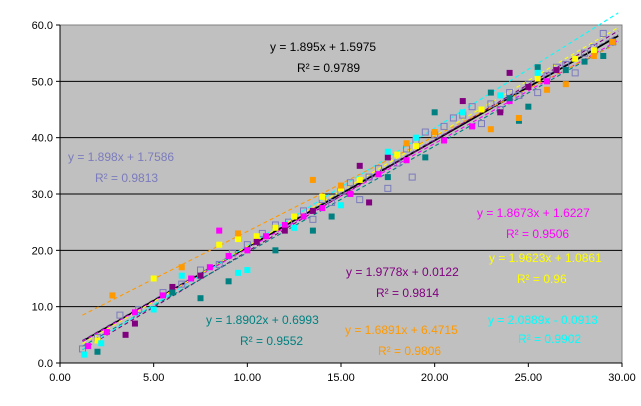  I want to click on annotation-eq-purple: y = 1.9778x + 0.0122, so click(402, 272).